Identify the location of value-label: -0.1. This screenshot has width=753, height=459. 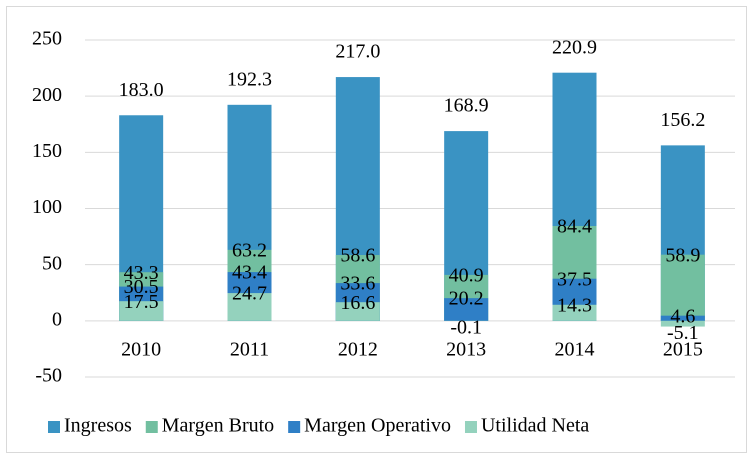
(466, 328).